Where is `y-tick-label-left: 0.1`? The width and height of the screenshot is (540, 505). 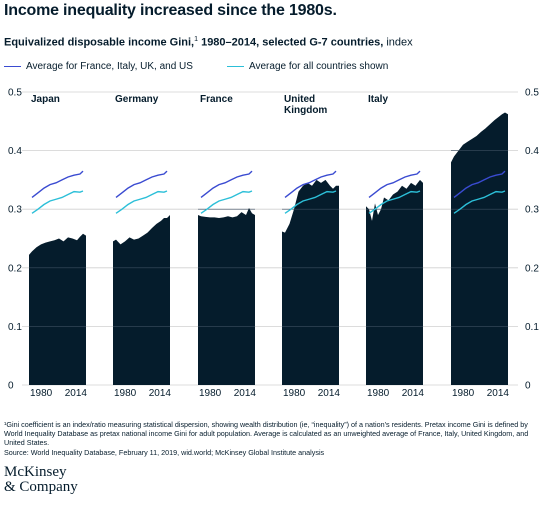
y-tick-label-left: 0.1 is located at coordinates (15, 327).